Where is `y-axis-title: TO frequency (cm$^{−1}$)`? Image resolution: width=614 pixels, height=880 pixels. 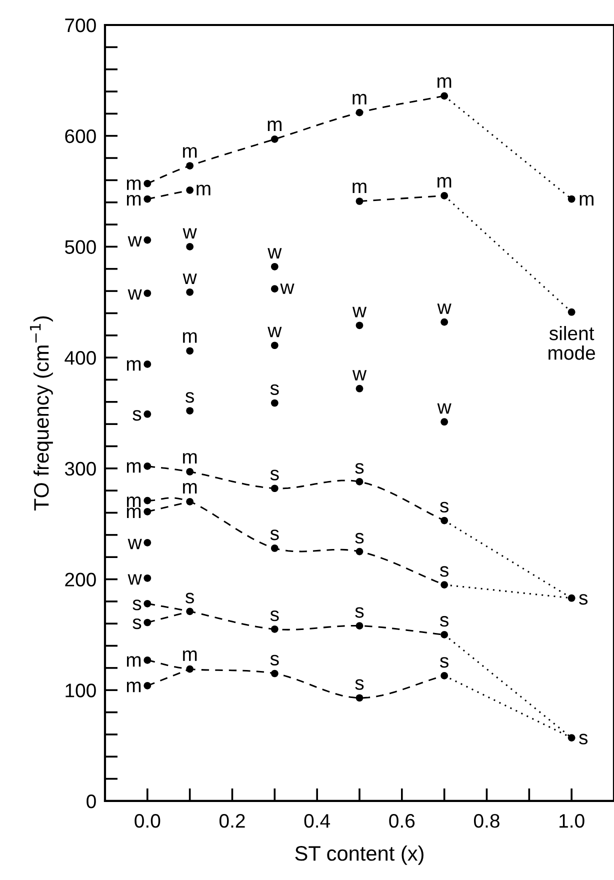 y-axis-title: TO frequency (cm$^{−1}$) is located at coordinates (41, 413).